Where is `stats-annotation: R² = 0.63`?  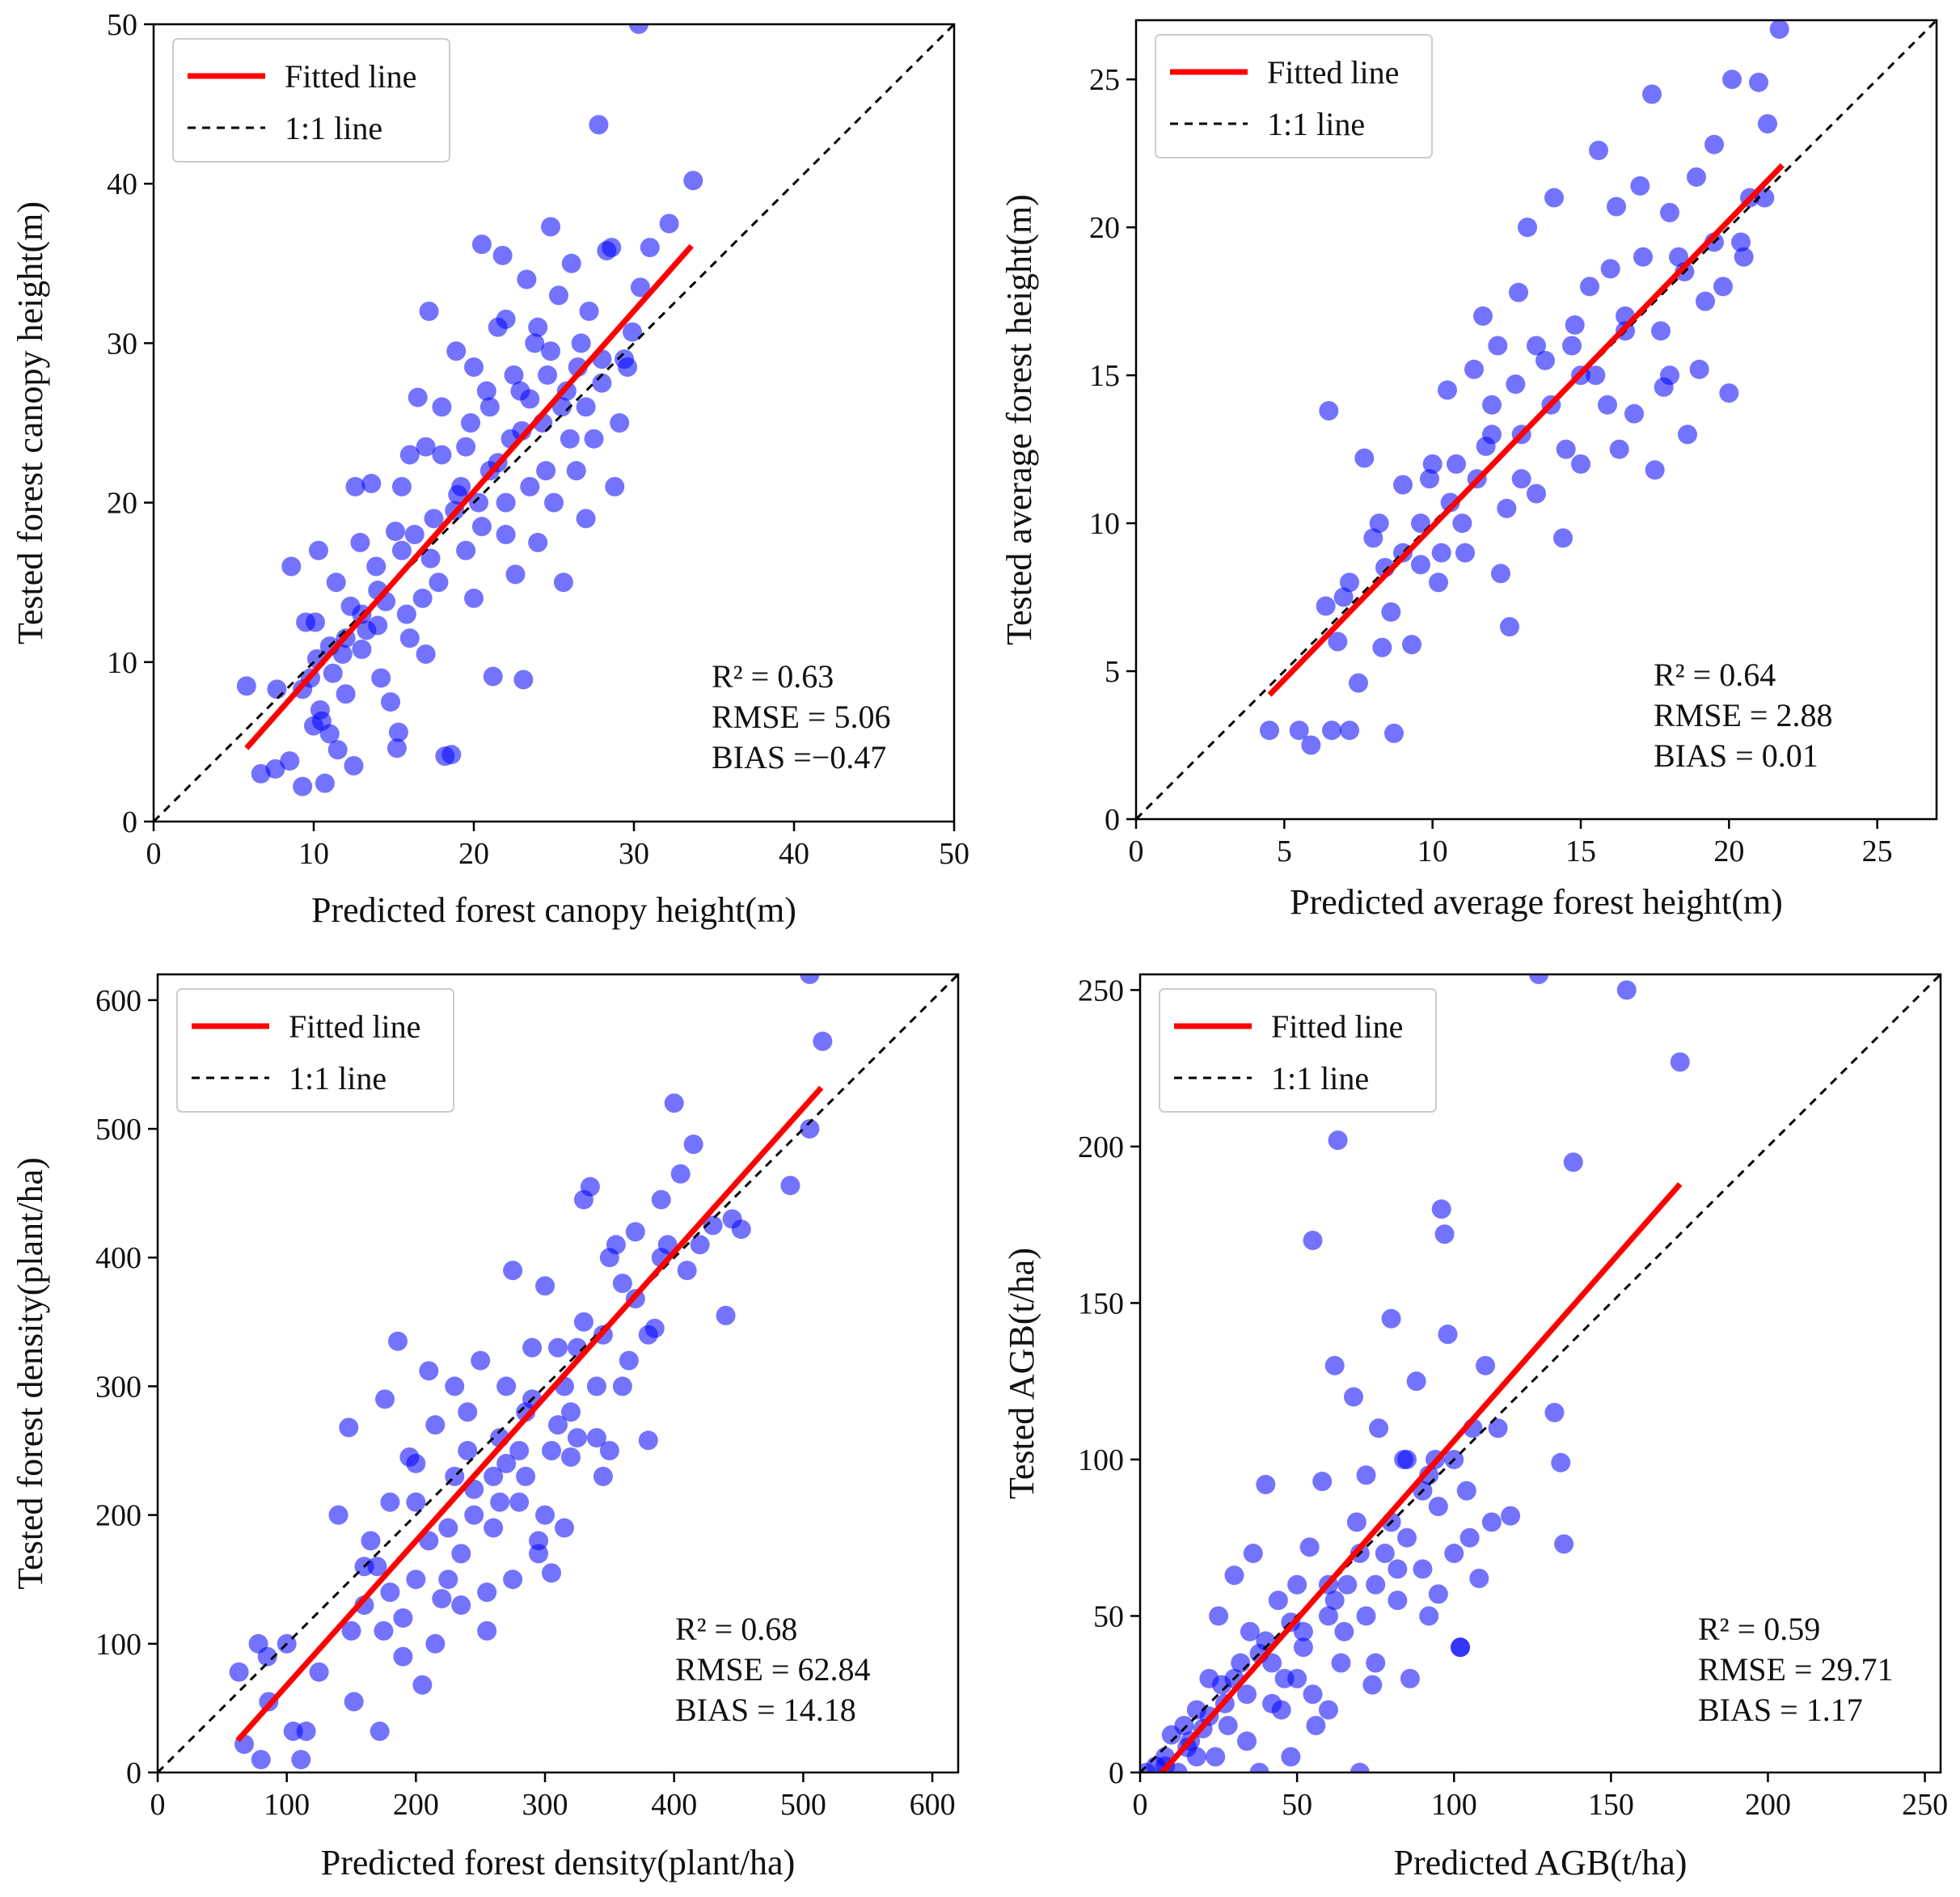
stats-annotation: R² = 0.63 is located at coordinates (773, 676).